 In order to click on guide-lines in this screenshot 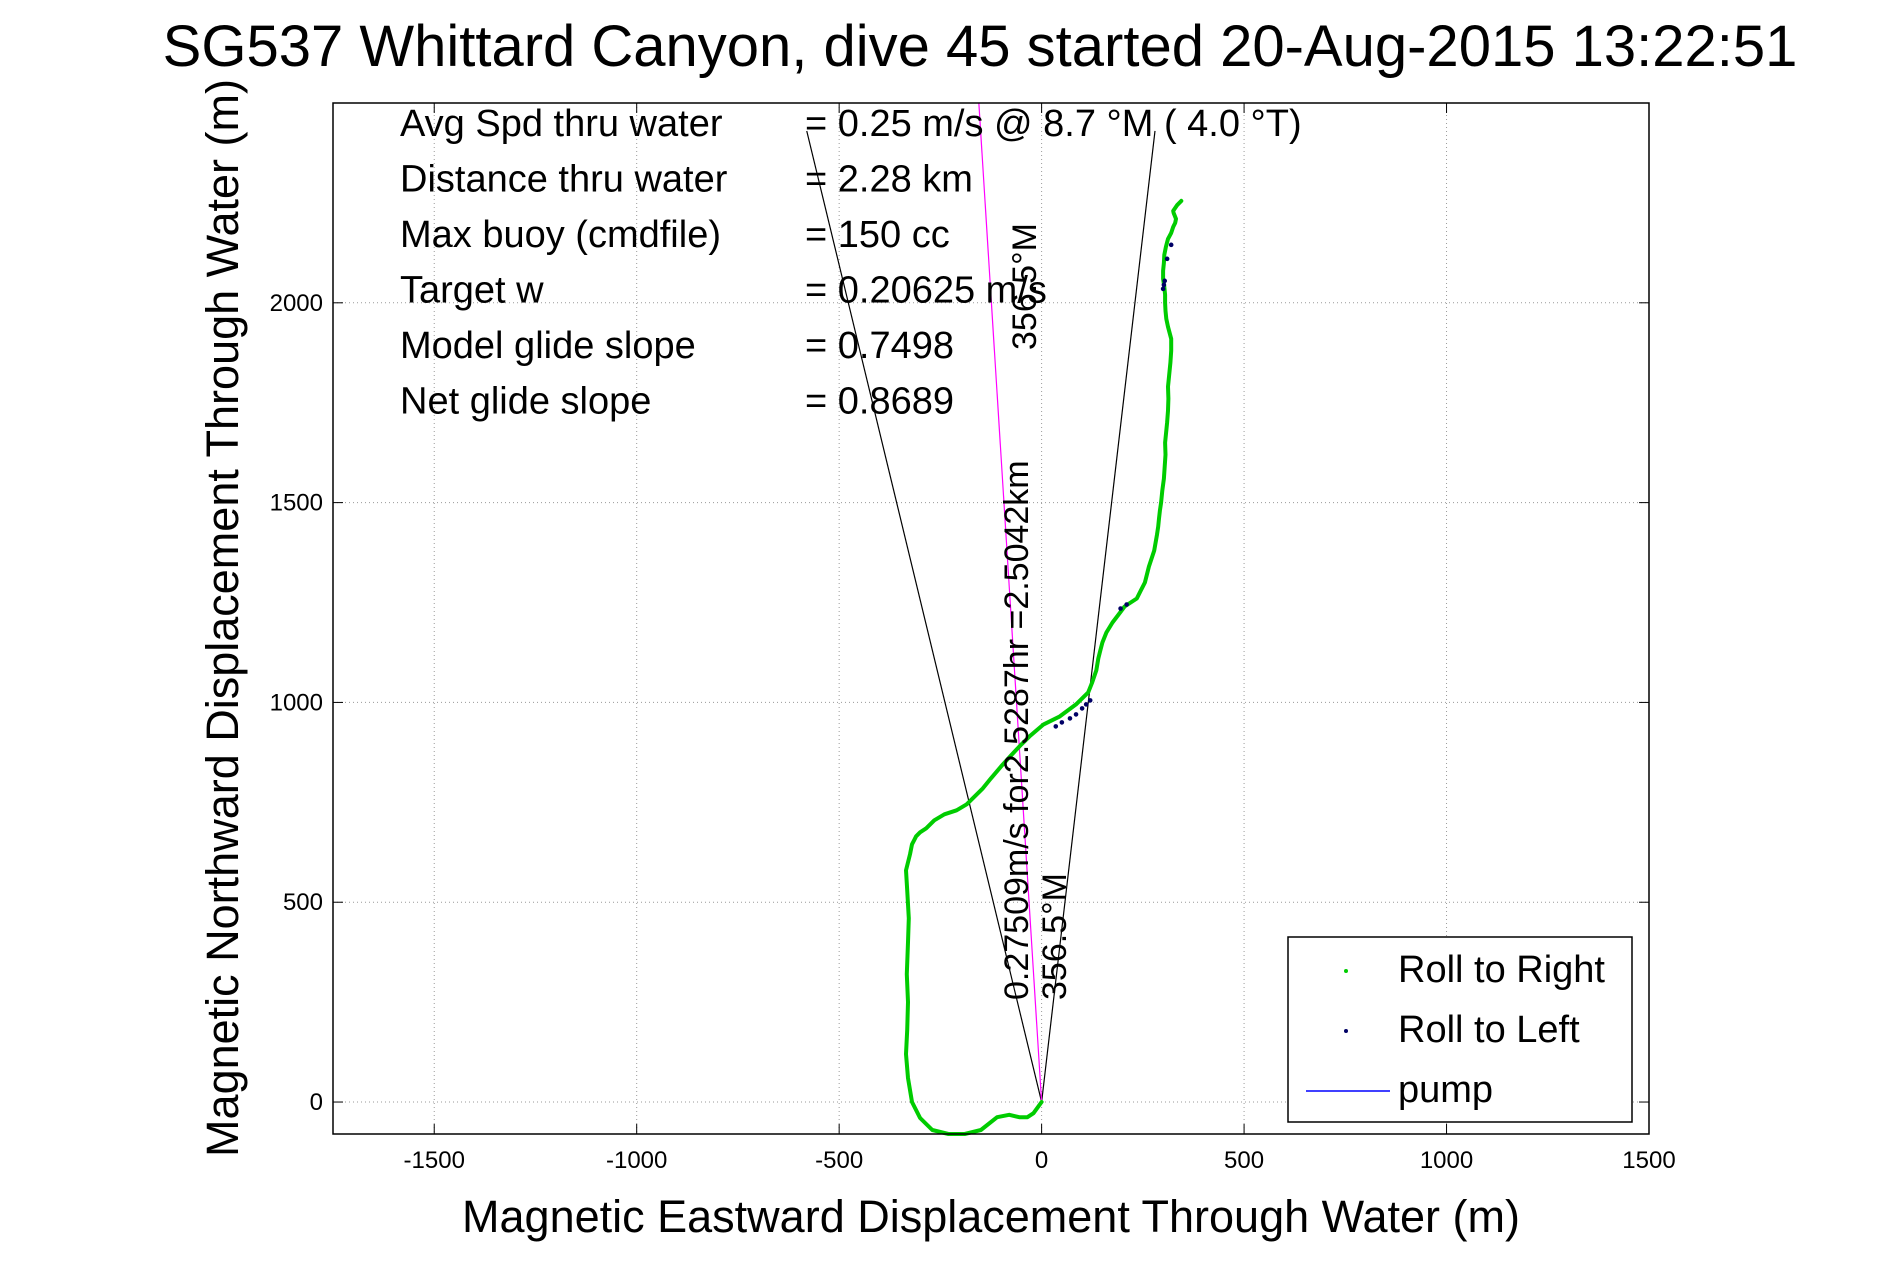, I will do `click(981, 602)`.